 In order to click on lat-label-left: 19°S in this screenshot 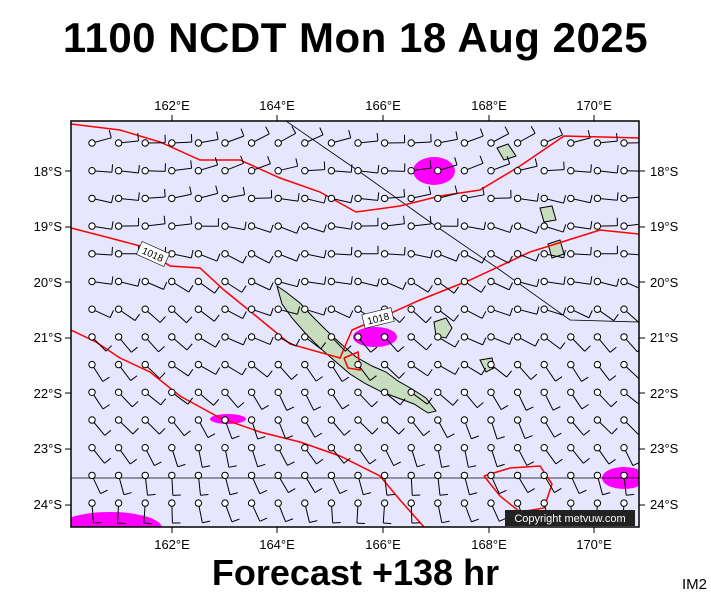, I will do `click(48, 226)`.